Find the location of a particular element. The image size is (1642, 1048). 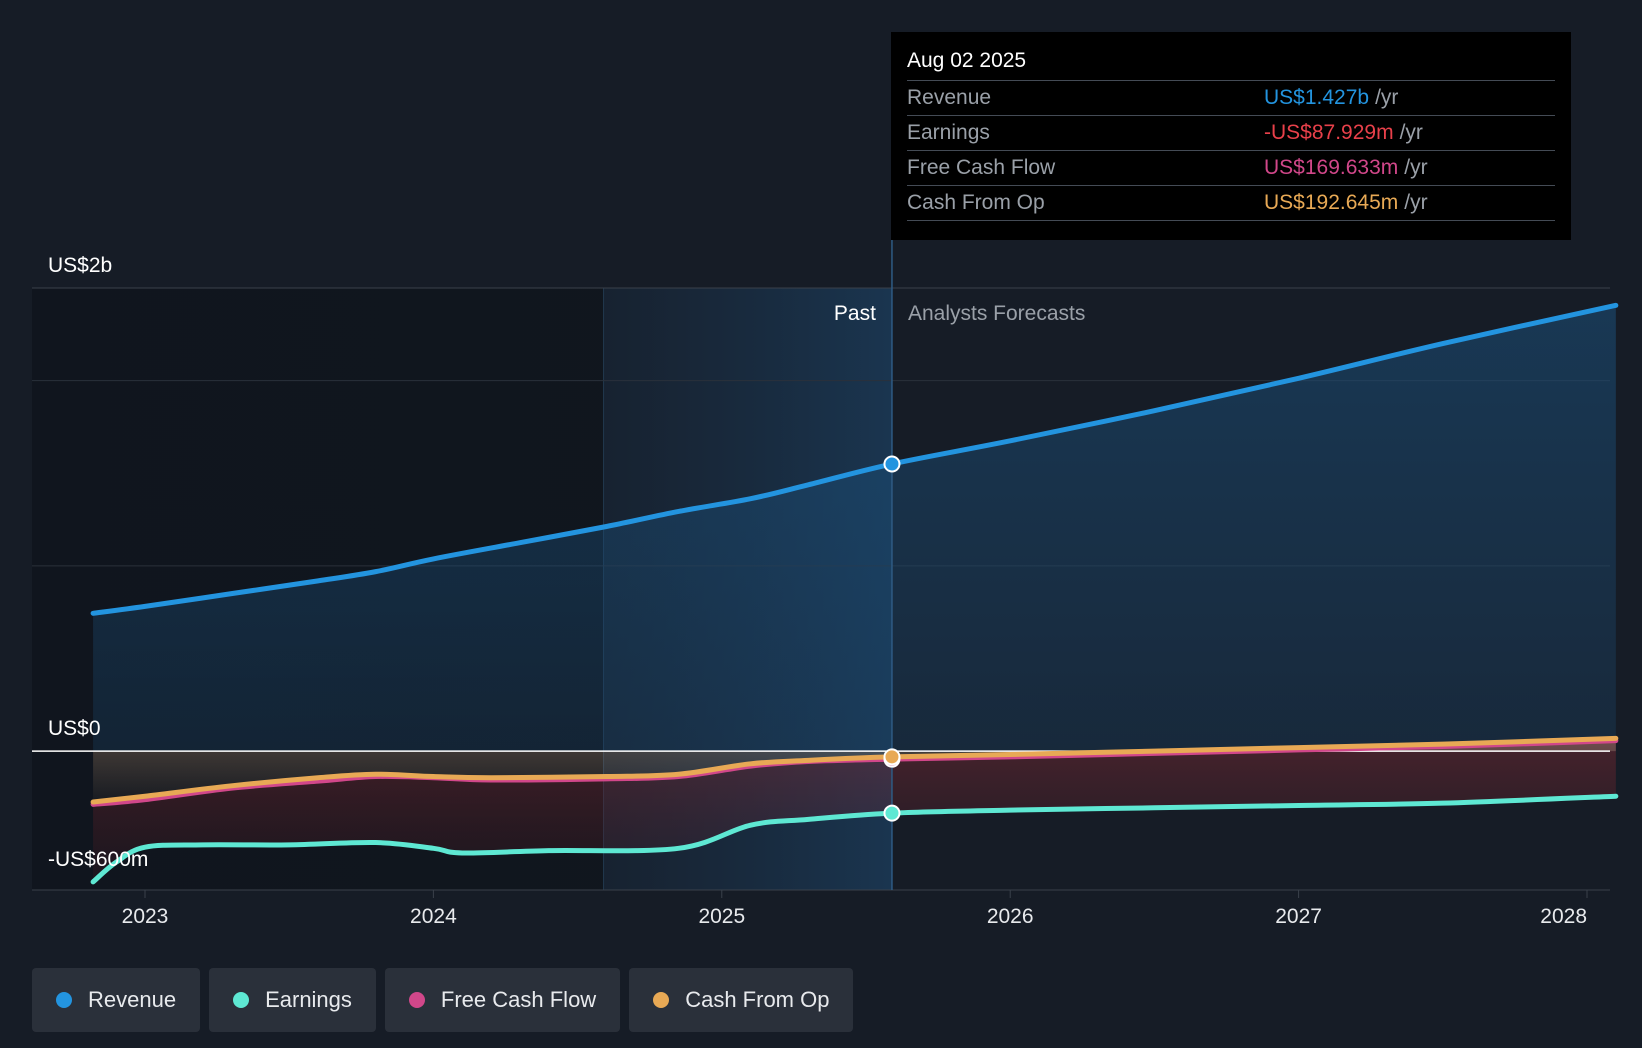

legend-item-free-cash-flow: Free Cash Flow is located at coordinates (502, 1000).